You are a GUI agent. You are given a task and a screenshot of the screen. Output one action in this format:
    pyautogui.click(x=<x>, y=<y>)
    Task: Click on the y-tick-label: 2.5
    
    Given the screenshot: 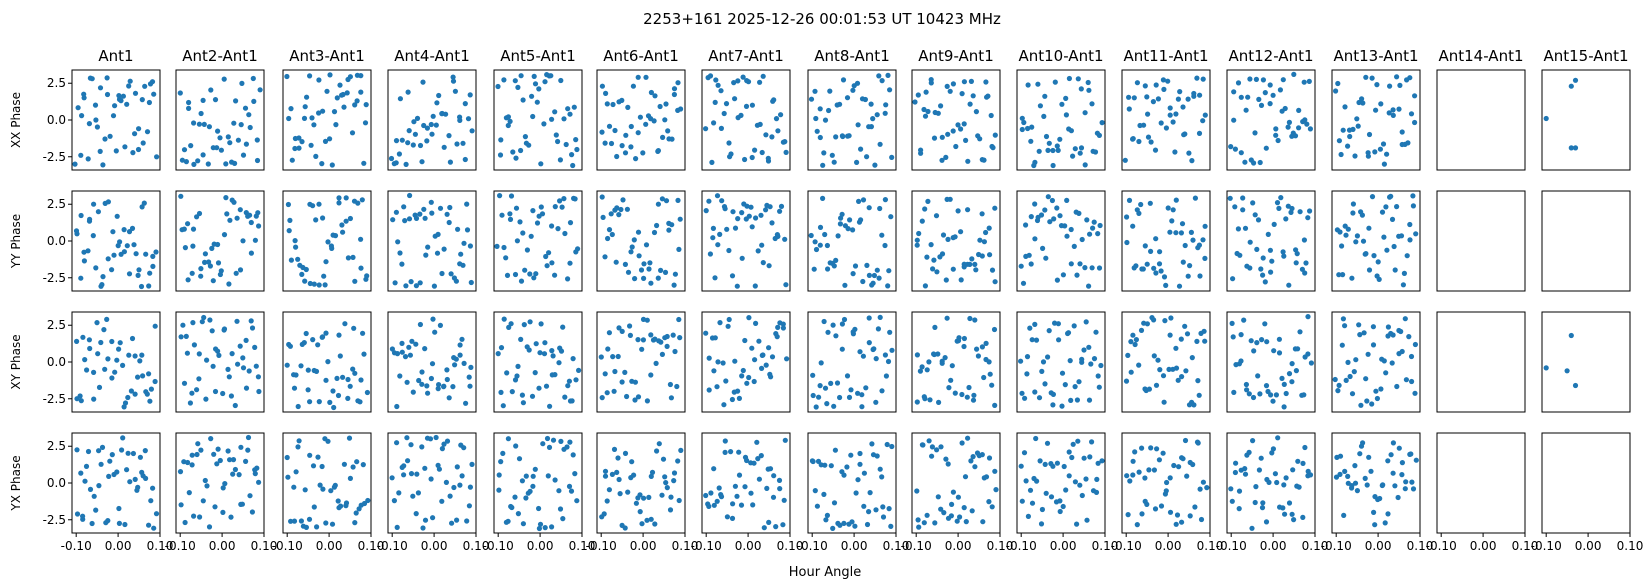 What is the action you would take?
    pyautogui.click(x=56, y=446)
    